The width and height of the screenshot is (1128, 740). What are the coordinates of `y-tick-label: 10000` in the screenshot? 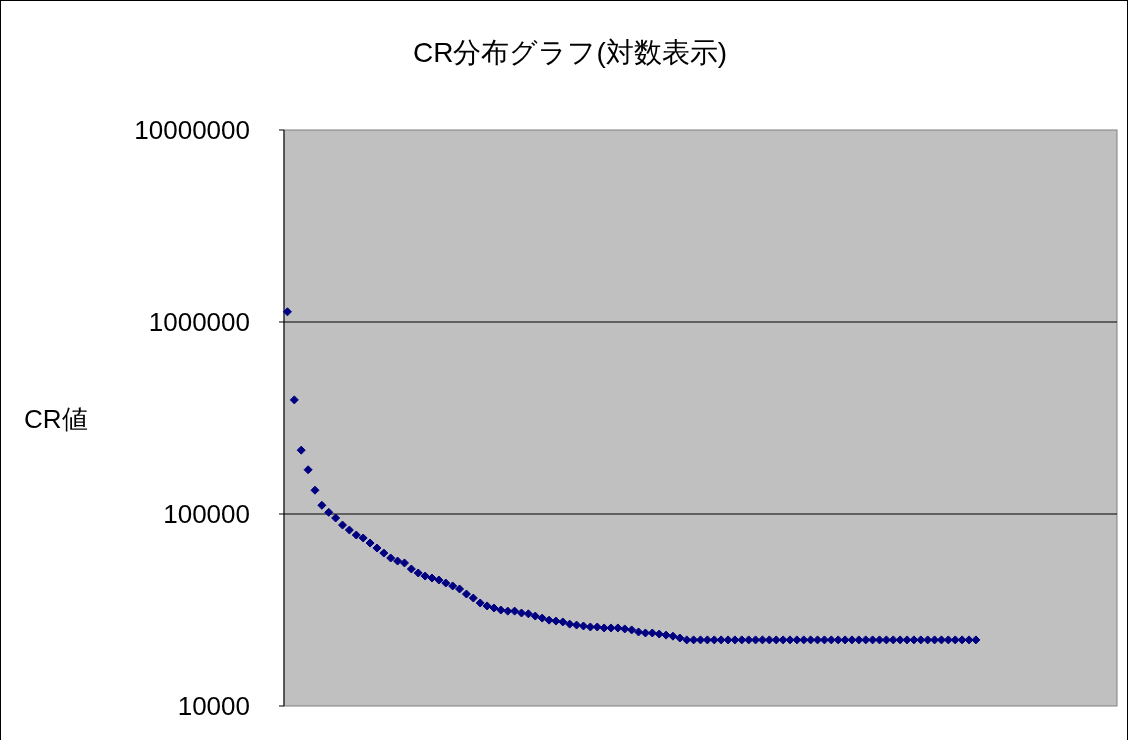 It's located at (213, 706).